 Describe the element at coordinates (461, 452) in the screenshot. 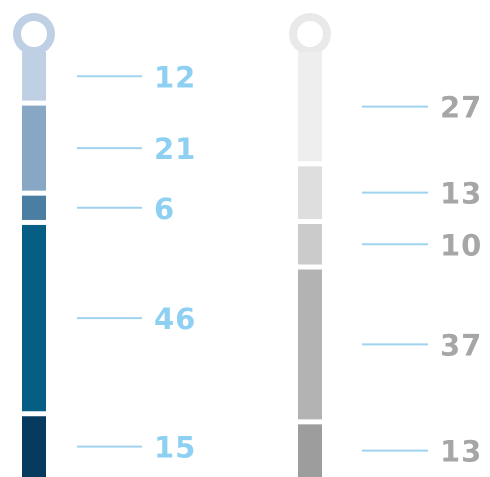

I see `chart-2-value-label-5: 13` at that location.